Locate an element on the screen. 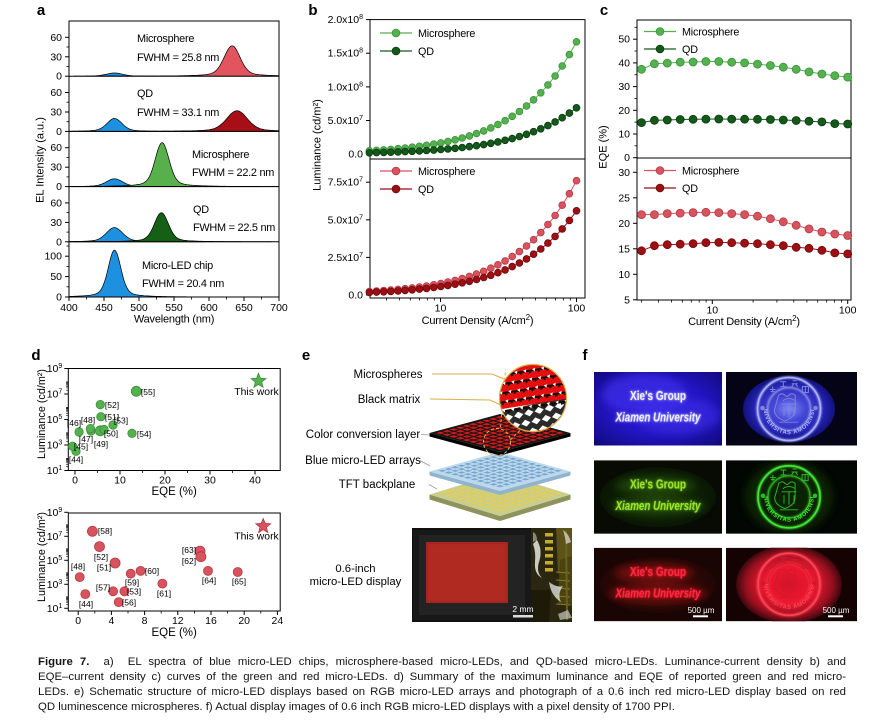 Image resolution: width=883 pixels, height=724 pixels. svg-text: e is located at coordinates (306, 355).